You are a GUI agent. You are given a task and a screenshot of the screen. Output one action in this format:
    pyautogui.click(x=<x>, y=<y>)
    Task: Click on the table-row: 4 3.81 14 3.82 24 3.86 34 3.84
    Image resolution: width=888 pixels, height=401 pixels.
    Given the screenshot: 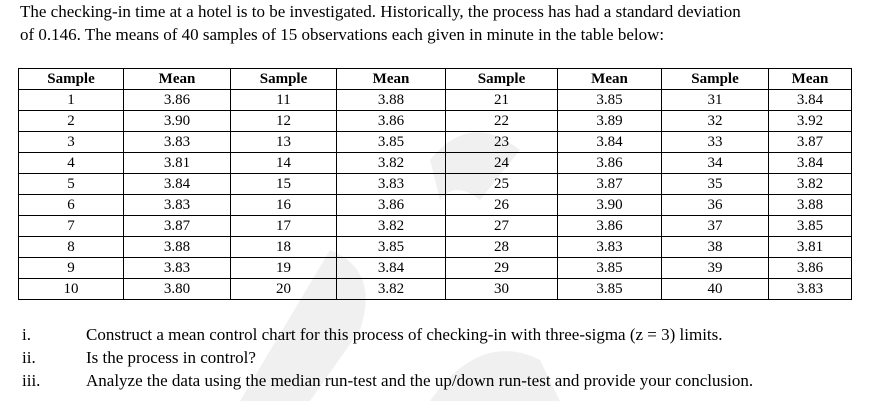 What is the action you would take?
    pyautogui.click(x=435, y=163)
    